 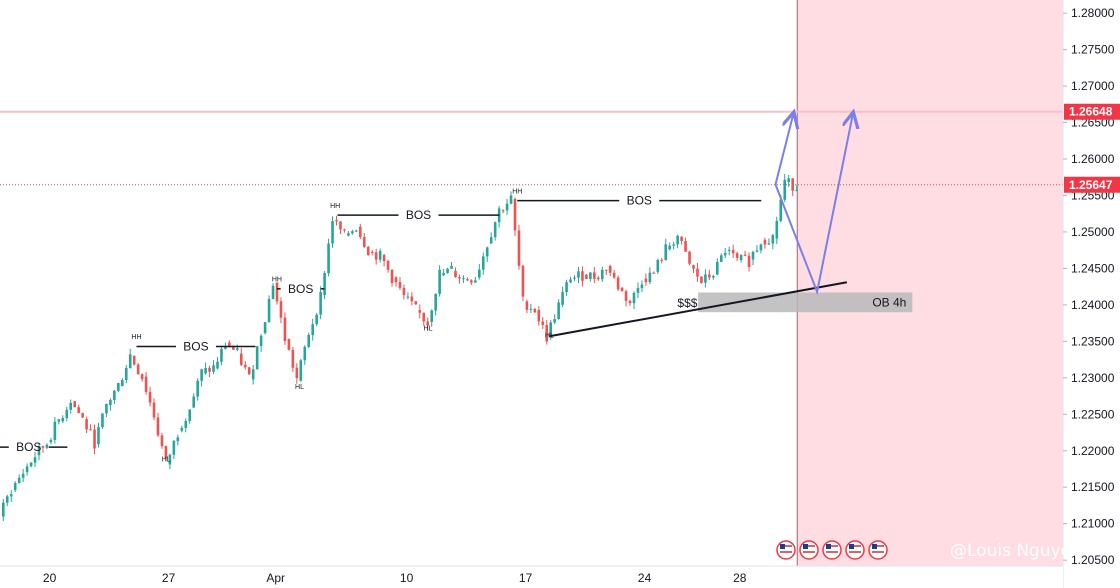 What do you see at coordinates (1093, 378) in the screenshot?
I see `price-tick-label: 1.23000` at bounding box center [1093, 378].